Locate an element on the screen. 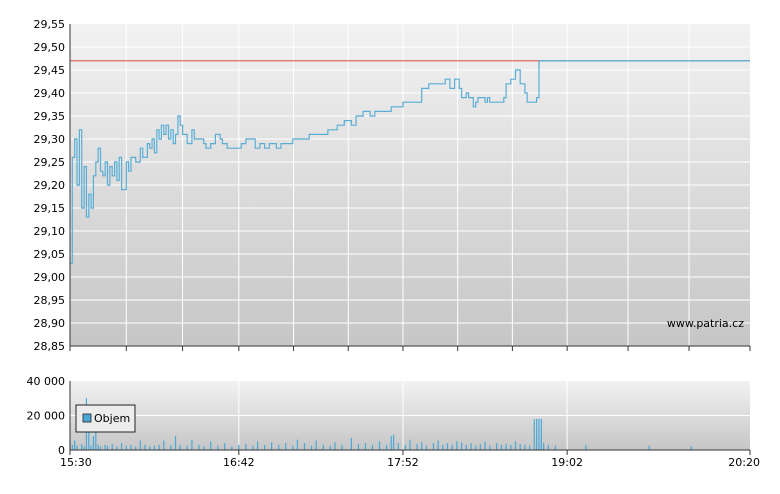 This screenshot has height=494, width=780. volume-y-tick-label: 40 000 is located at coordinates (46, 381).